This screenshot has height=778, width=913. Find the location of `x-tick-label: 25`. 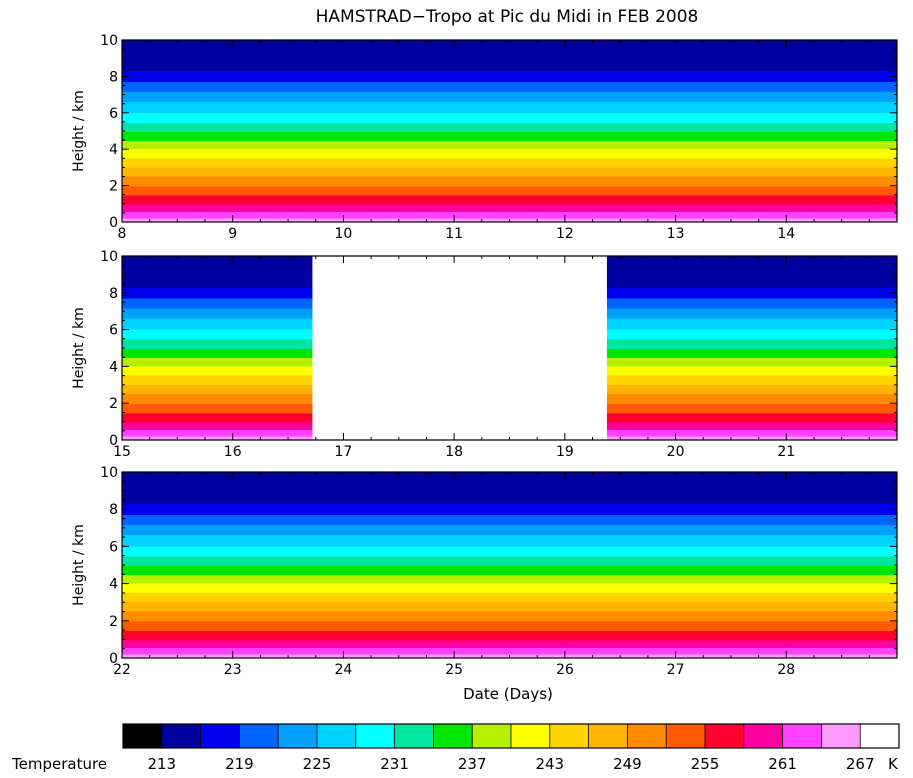

x-tick-label: 25 is located at coordinates (454, 670).